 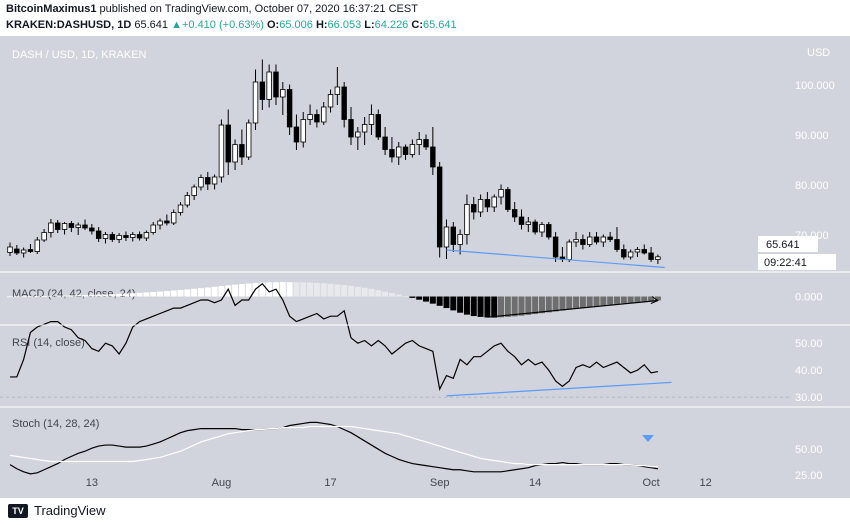 What do you see at coordinates (785, 263) in the screenshot?
I see `countdown-tag-text: 09:22:41` at bounding box center [785, 263].